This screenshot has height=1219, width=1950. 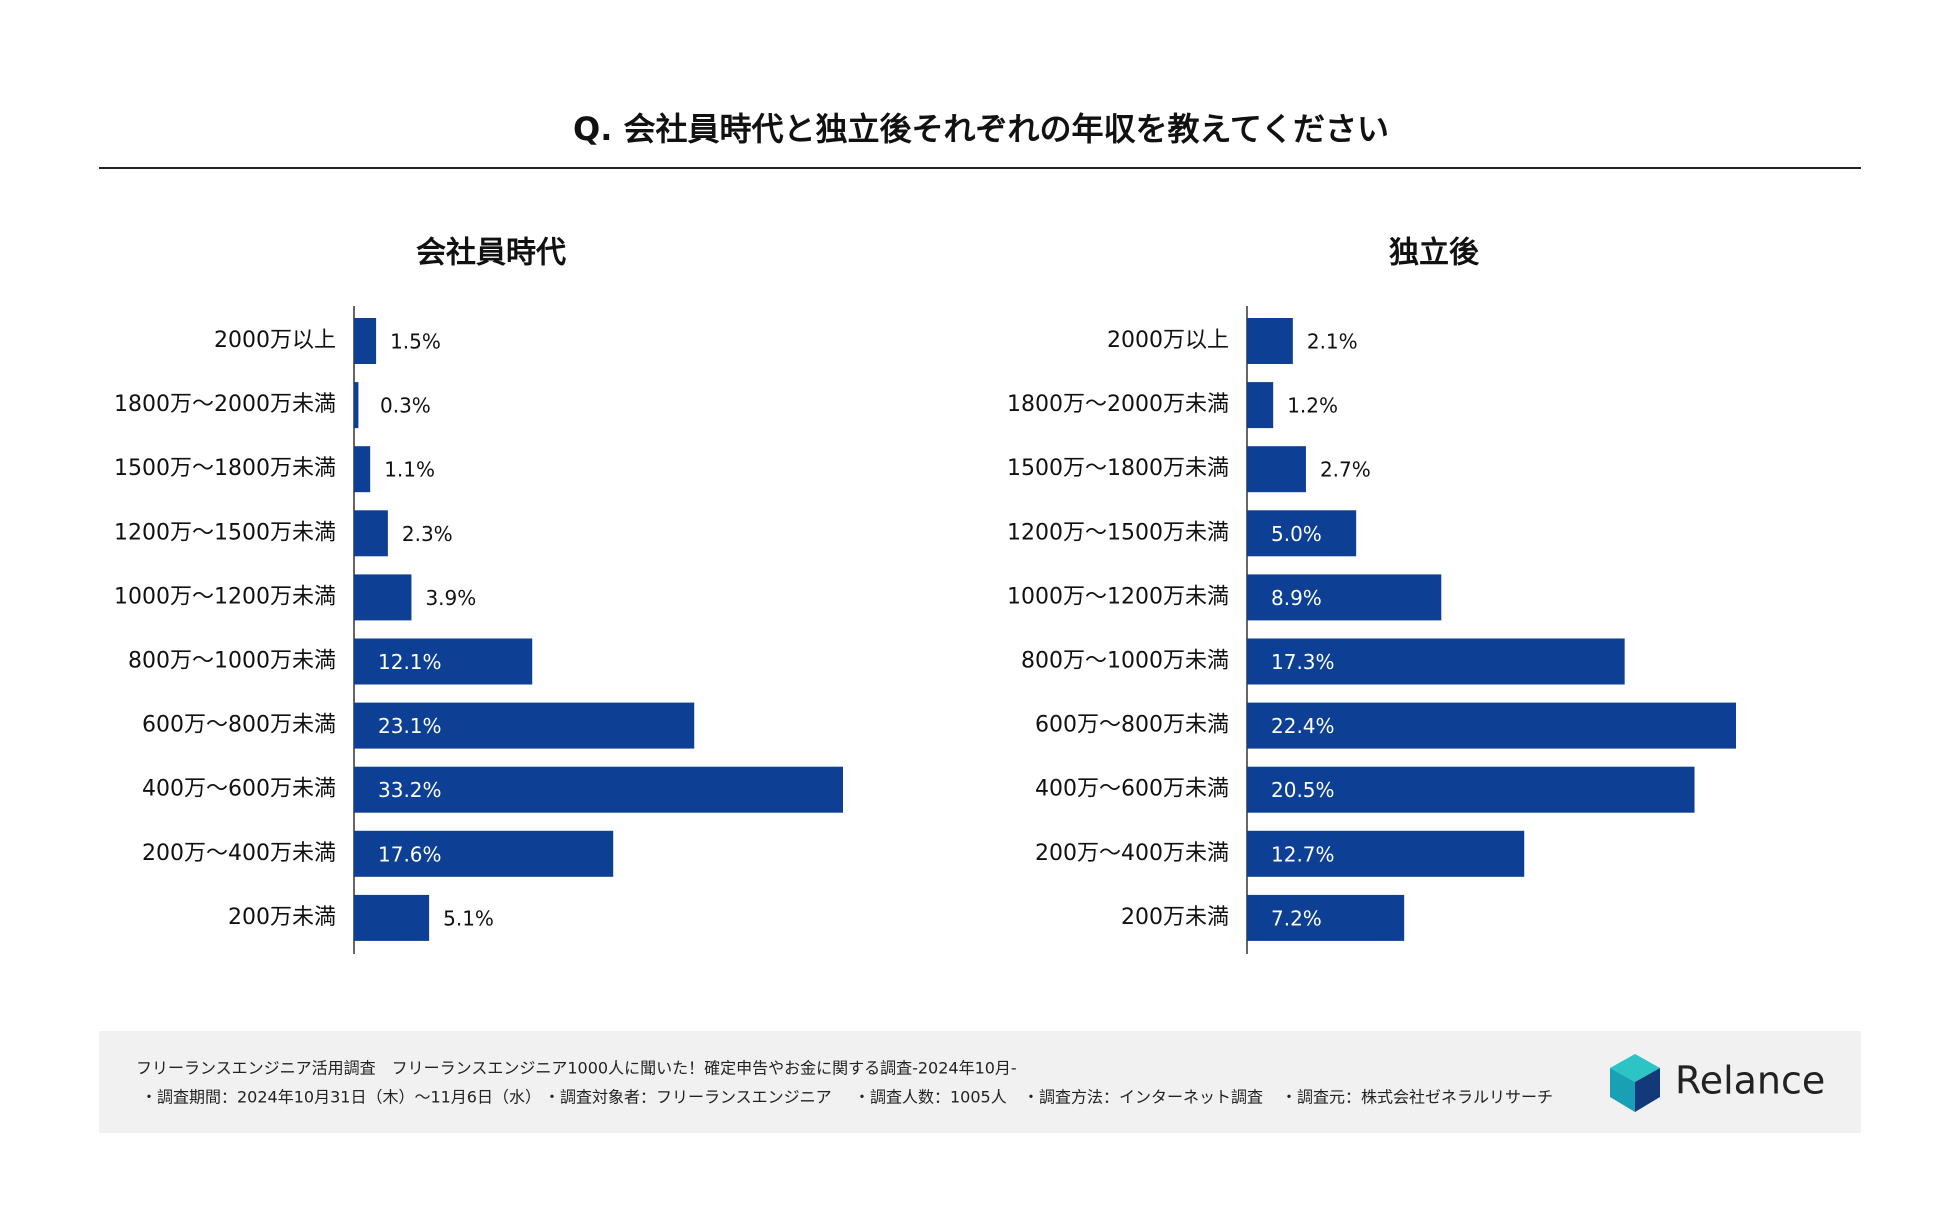 I want to click on survey-detail: ・調査人数：1005人, so click(x=930, y=1097).